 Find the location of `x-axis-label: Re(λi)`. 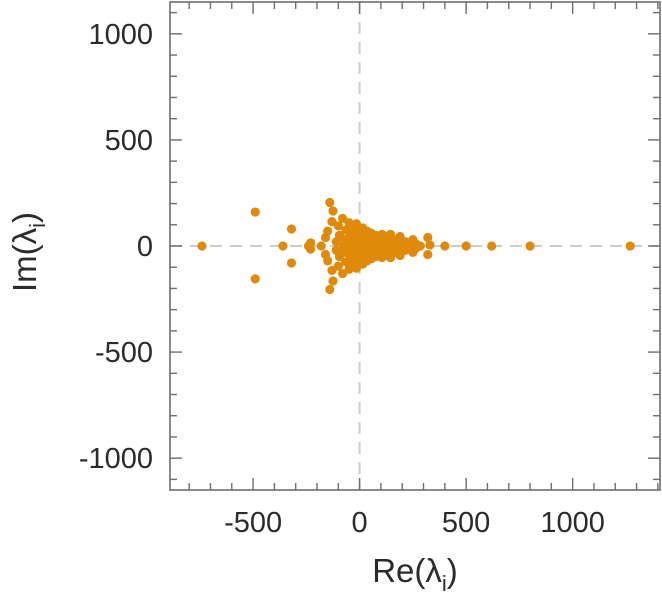

x-axis-label: Re(λi) is located at coordinates (415, 574).